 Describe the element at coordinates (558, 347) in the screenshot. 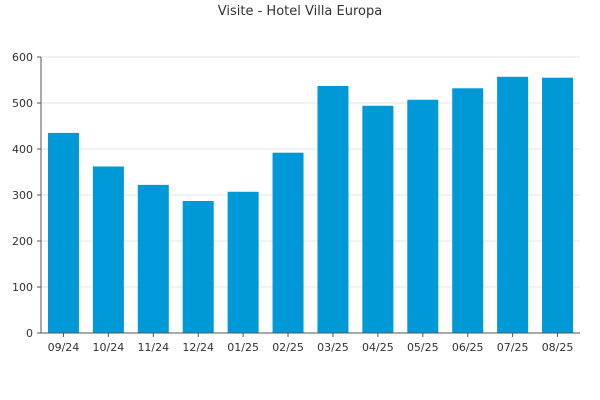

I see `x-tick-label-08-25: 08/25` at that location.